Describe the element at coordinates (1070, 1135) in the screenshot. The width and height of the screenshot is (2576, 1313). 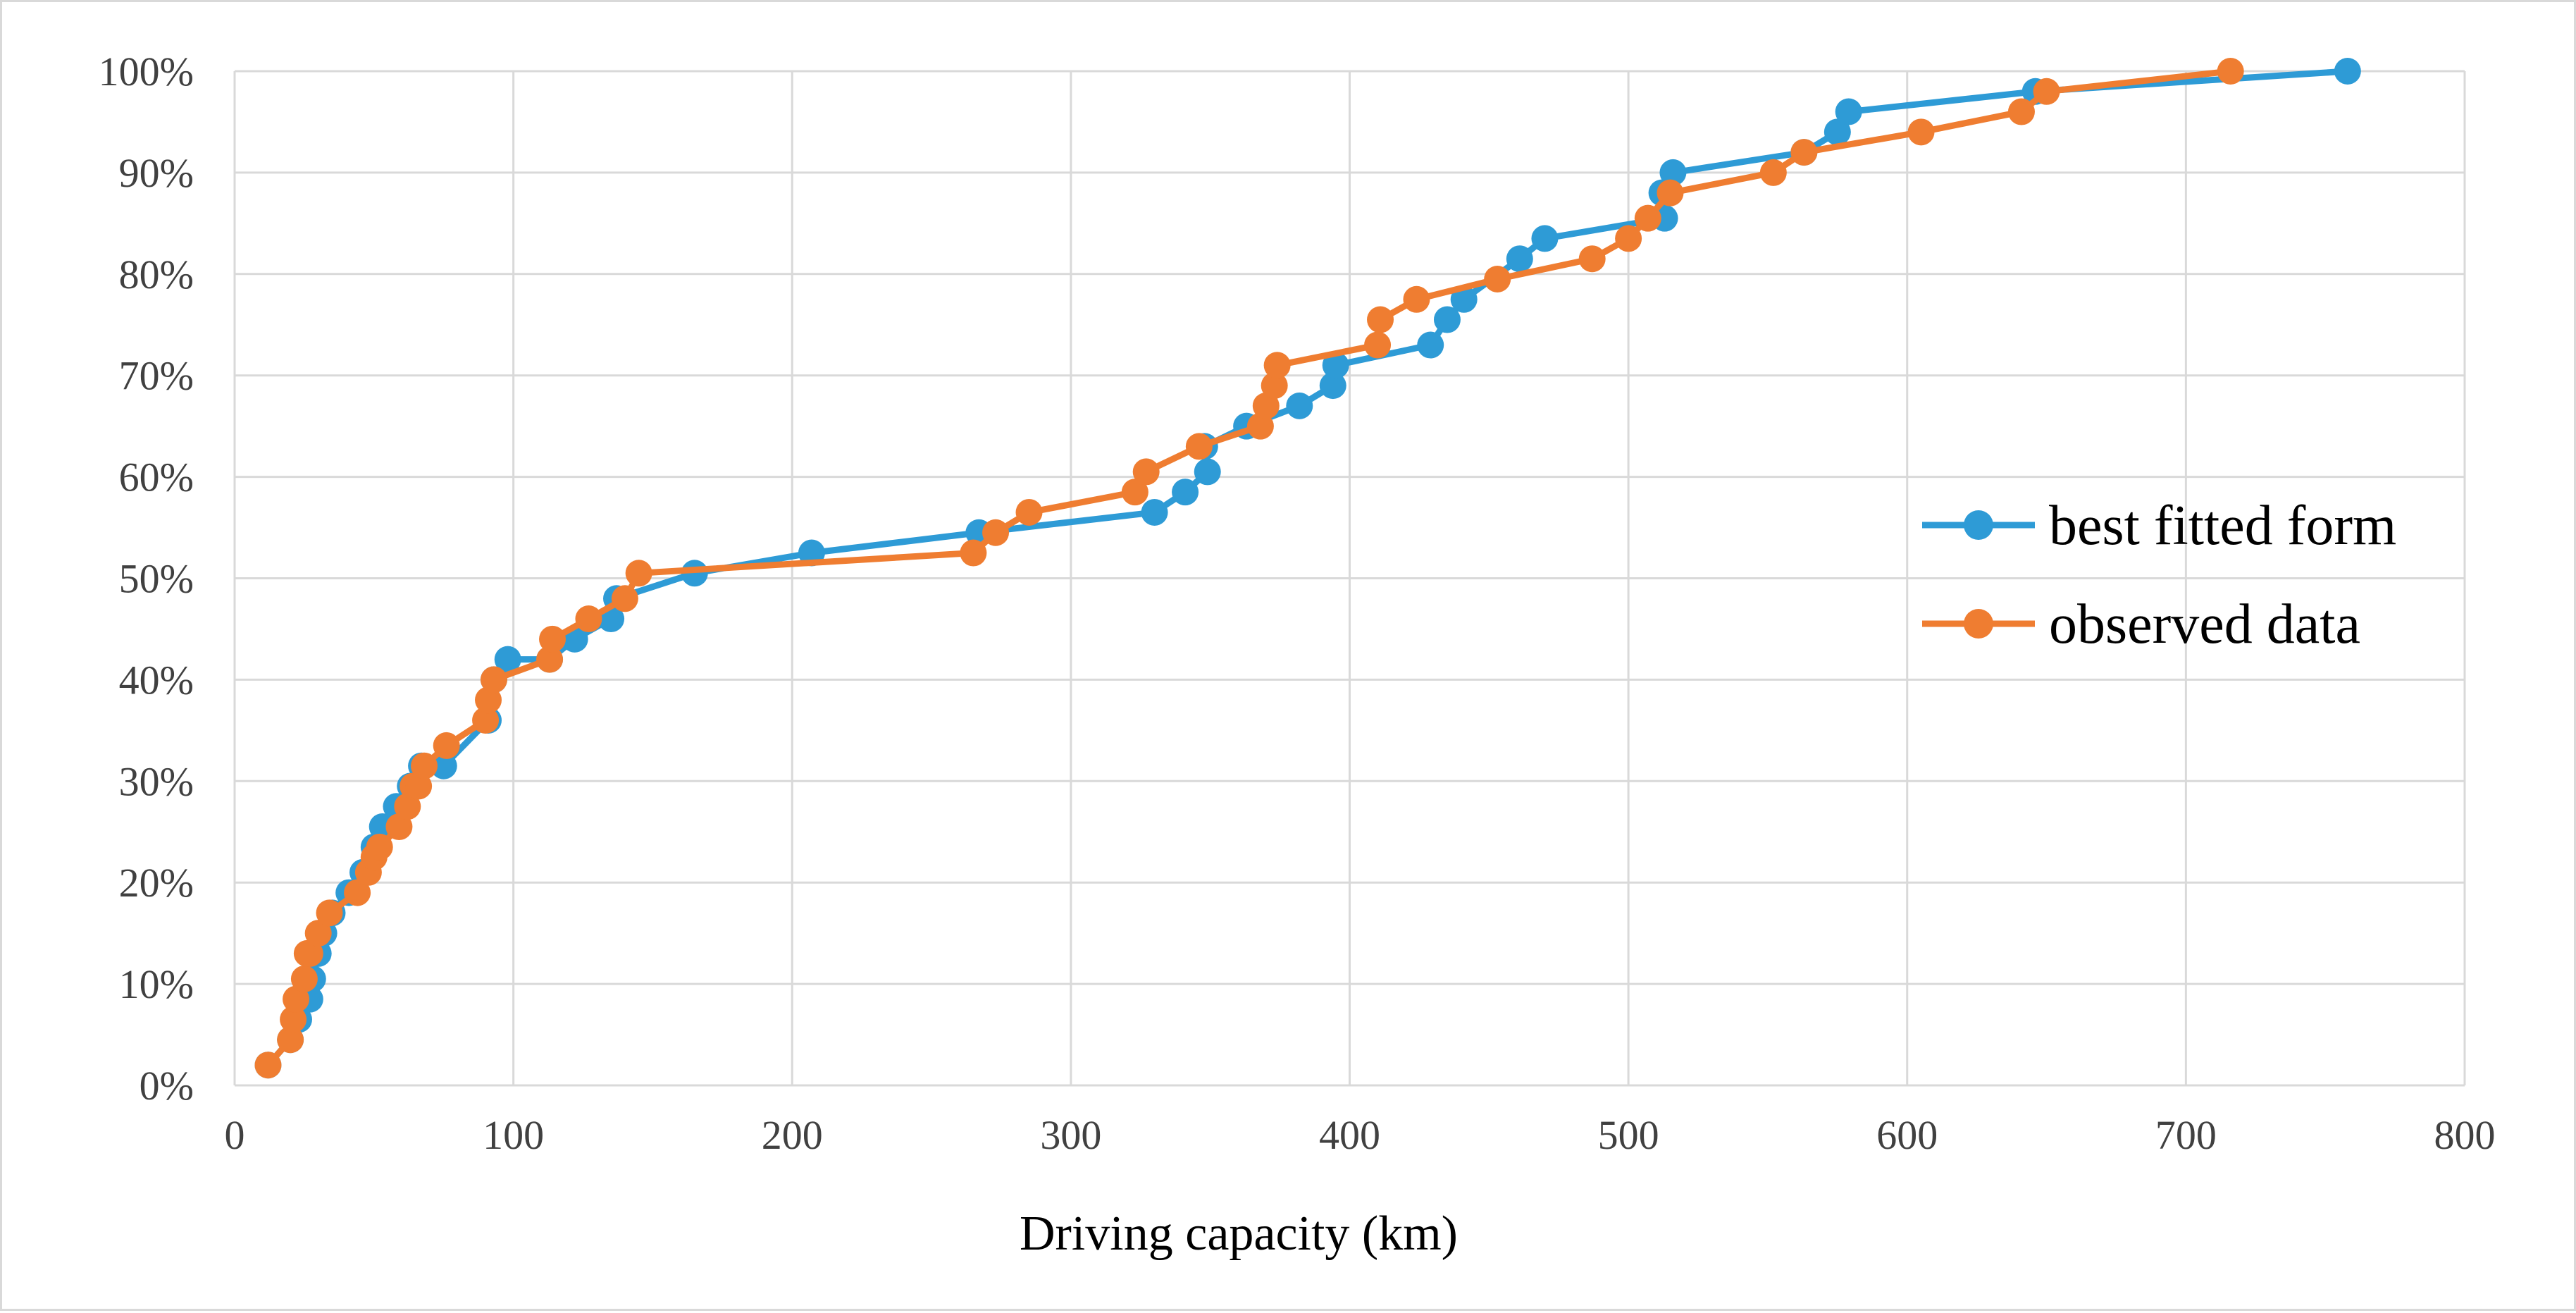
I see `x-tick-label: 300` at that location.